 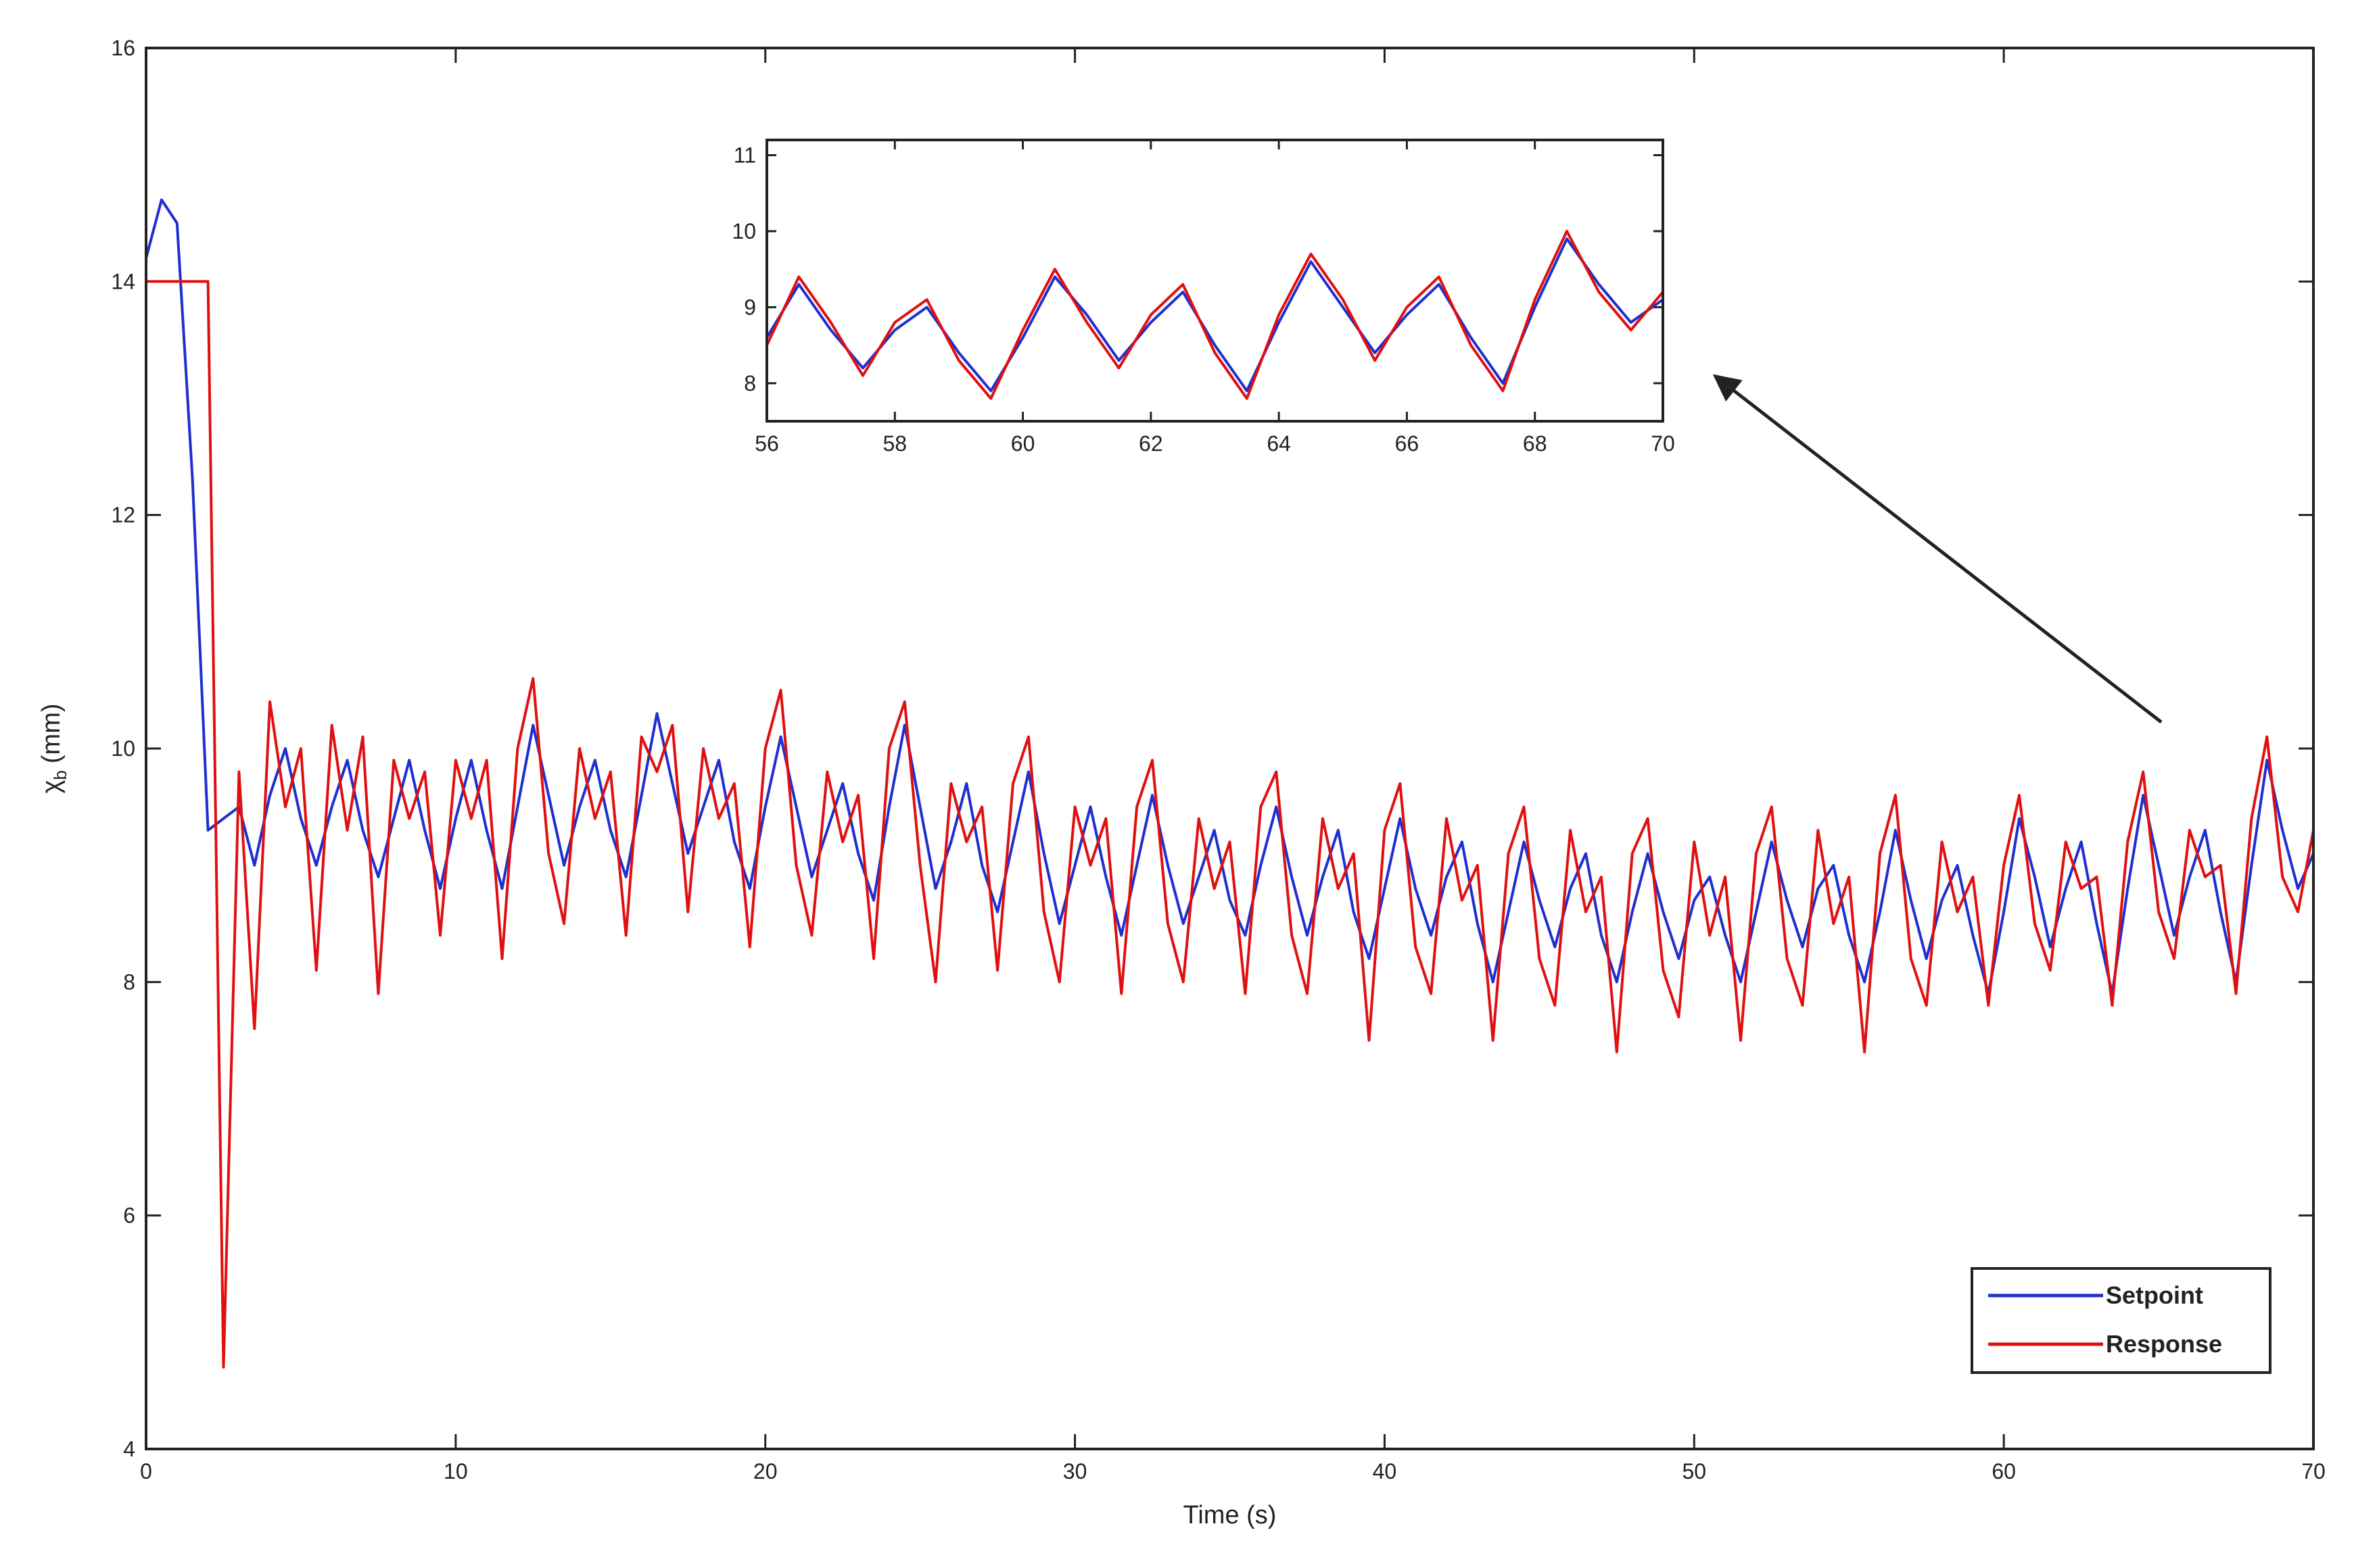 I want to click on y-axis-label: χb (mm), so click(x=53, y=748).